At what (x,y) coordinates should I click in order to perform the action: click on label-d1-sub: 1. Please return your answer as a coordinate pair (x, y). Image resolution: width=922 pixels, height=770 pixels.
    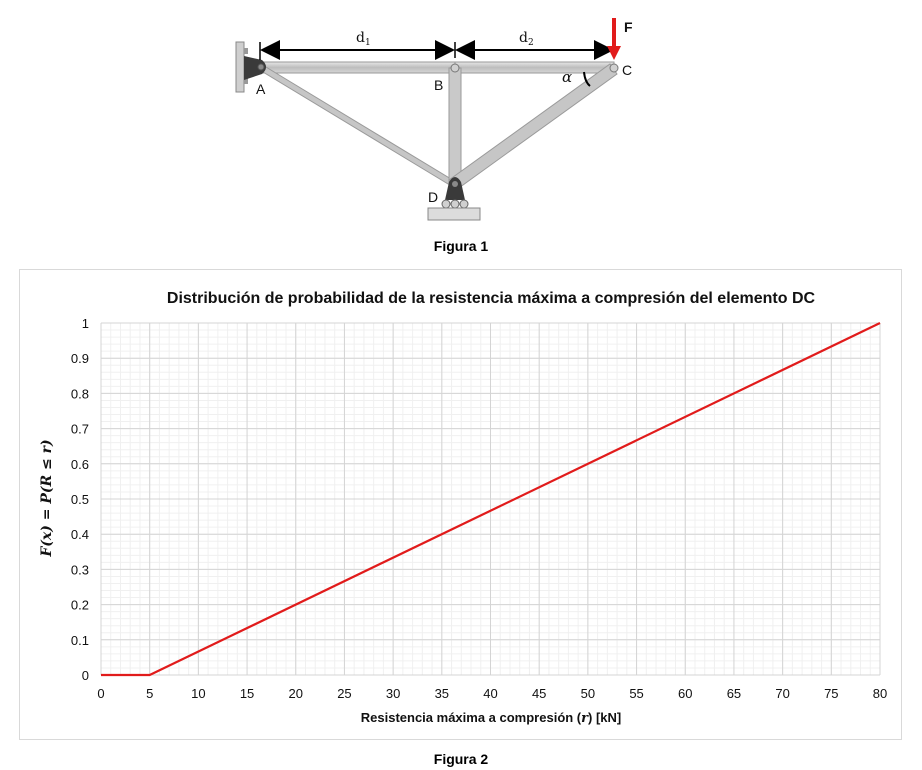
    Looking at the image, I should click on (368, 43).